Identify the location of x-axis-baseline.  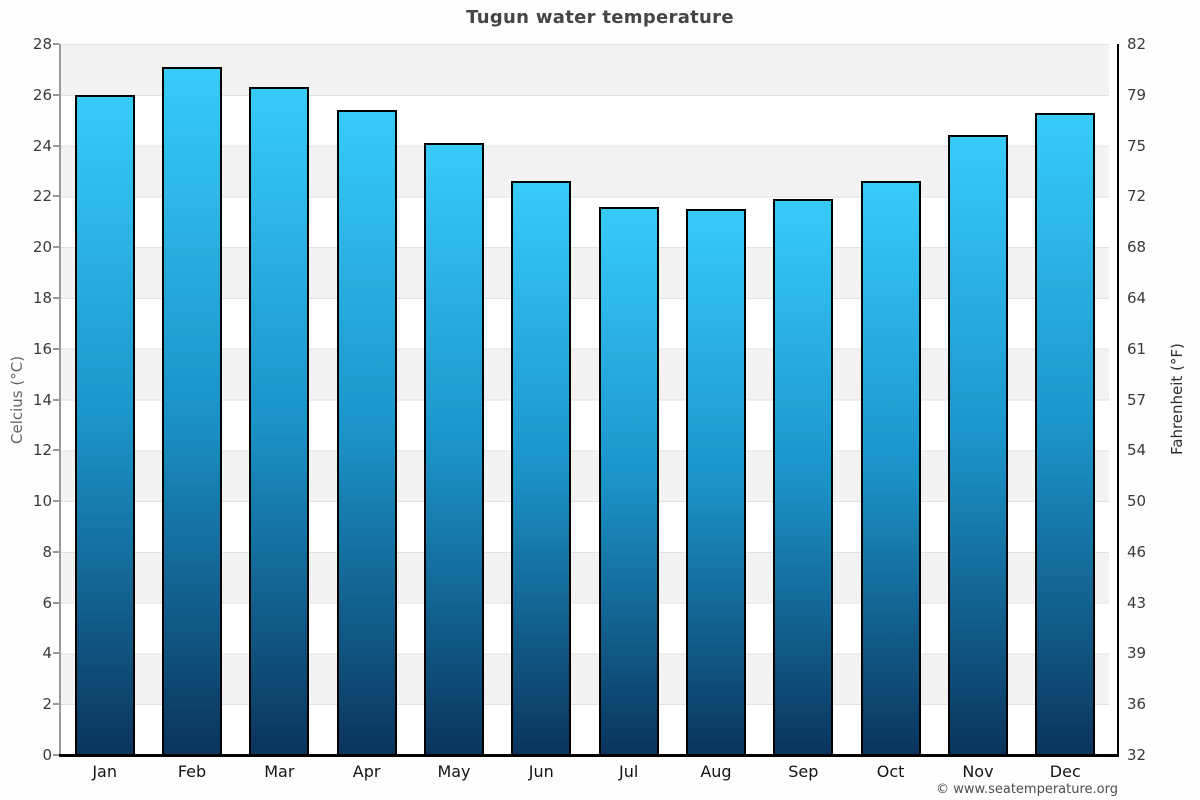
(589, 755).